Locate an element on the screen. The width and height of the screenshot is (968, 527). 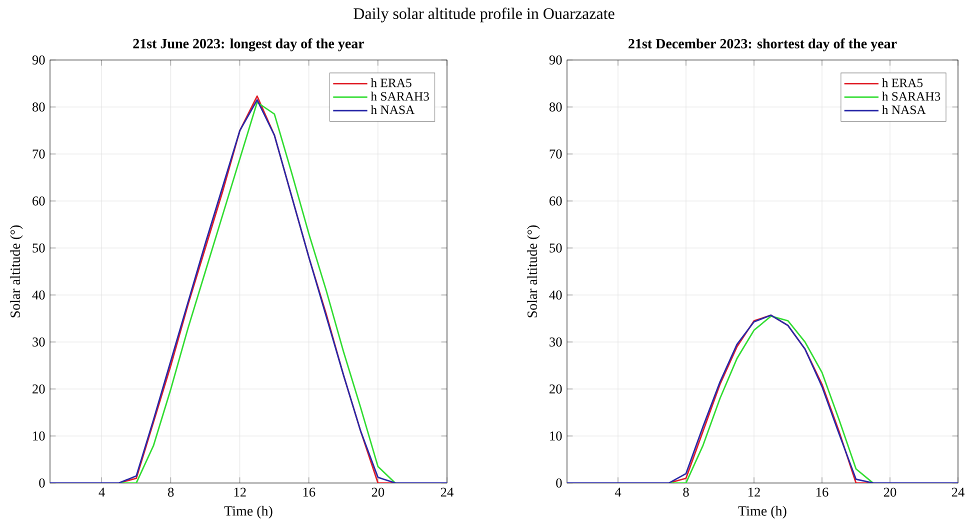
text: Daily solar altitude profile in Ouarzazate is located at coordinates (484, 15).